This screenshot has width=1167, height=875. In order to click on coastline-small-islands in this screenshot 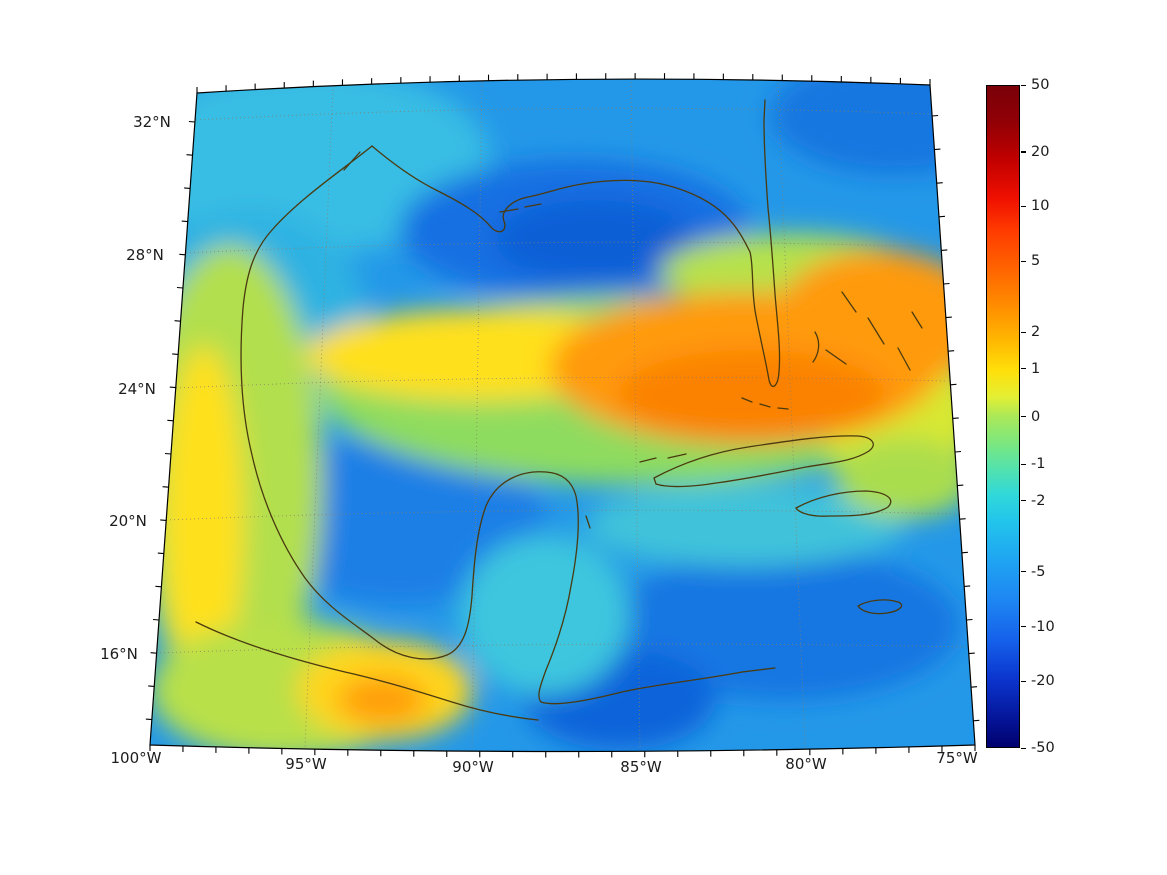, I will do `click(515, 340)`.